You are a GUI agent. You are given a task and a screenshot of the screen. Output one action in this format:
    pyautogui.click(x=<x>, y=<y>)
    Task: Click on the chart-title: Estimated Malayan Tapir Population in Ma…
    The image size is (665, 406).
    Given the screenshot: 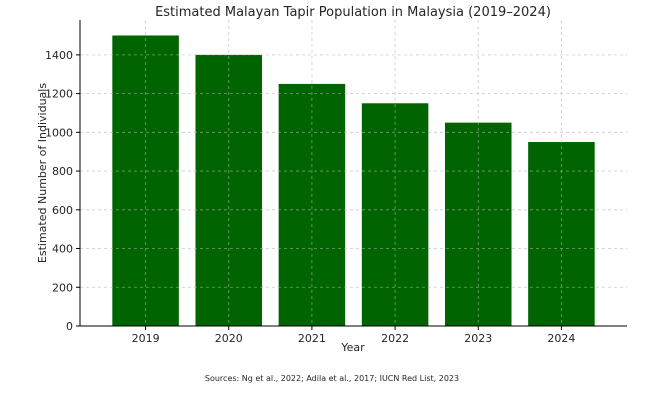 What is the action you would take?
    pyautogui.click(x=353, y=12)
    